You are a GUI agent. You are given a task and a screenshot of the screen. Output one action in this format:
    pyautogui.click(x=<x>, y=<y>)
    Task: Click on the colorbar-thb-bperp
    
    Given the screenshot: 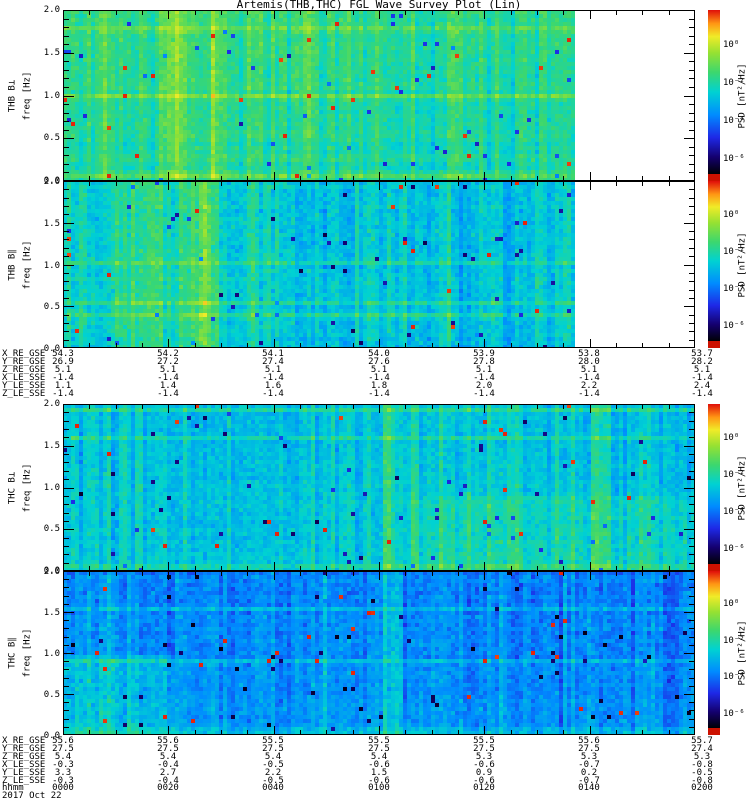 What is the action you would take?
    pyautogui.click(x=714, y=95)
    